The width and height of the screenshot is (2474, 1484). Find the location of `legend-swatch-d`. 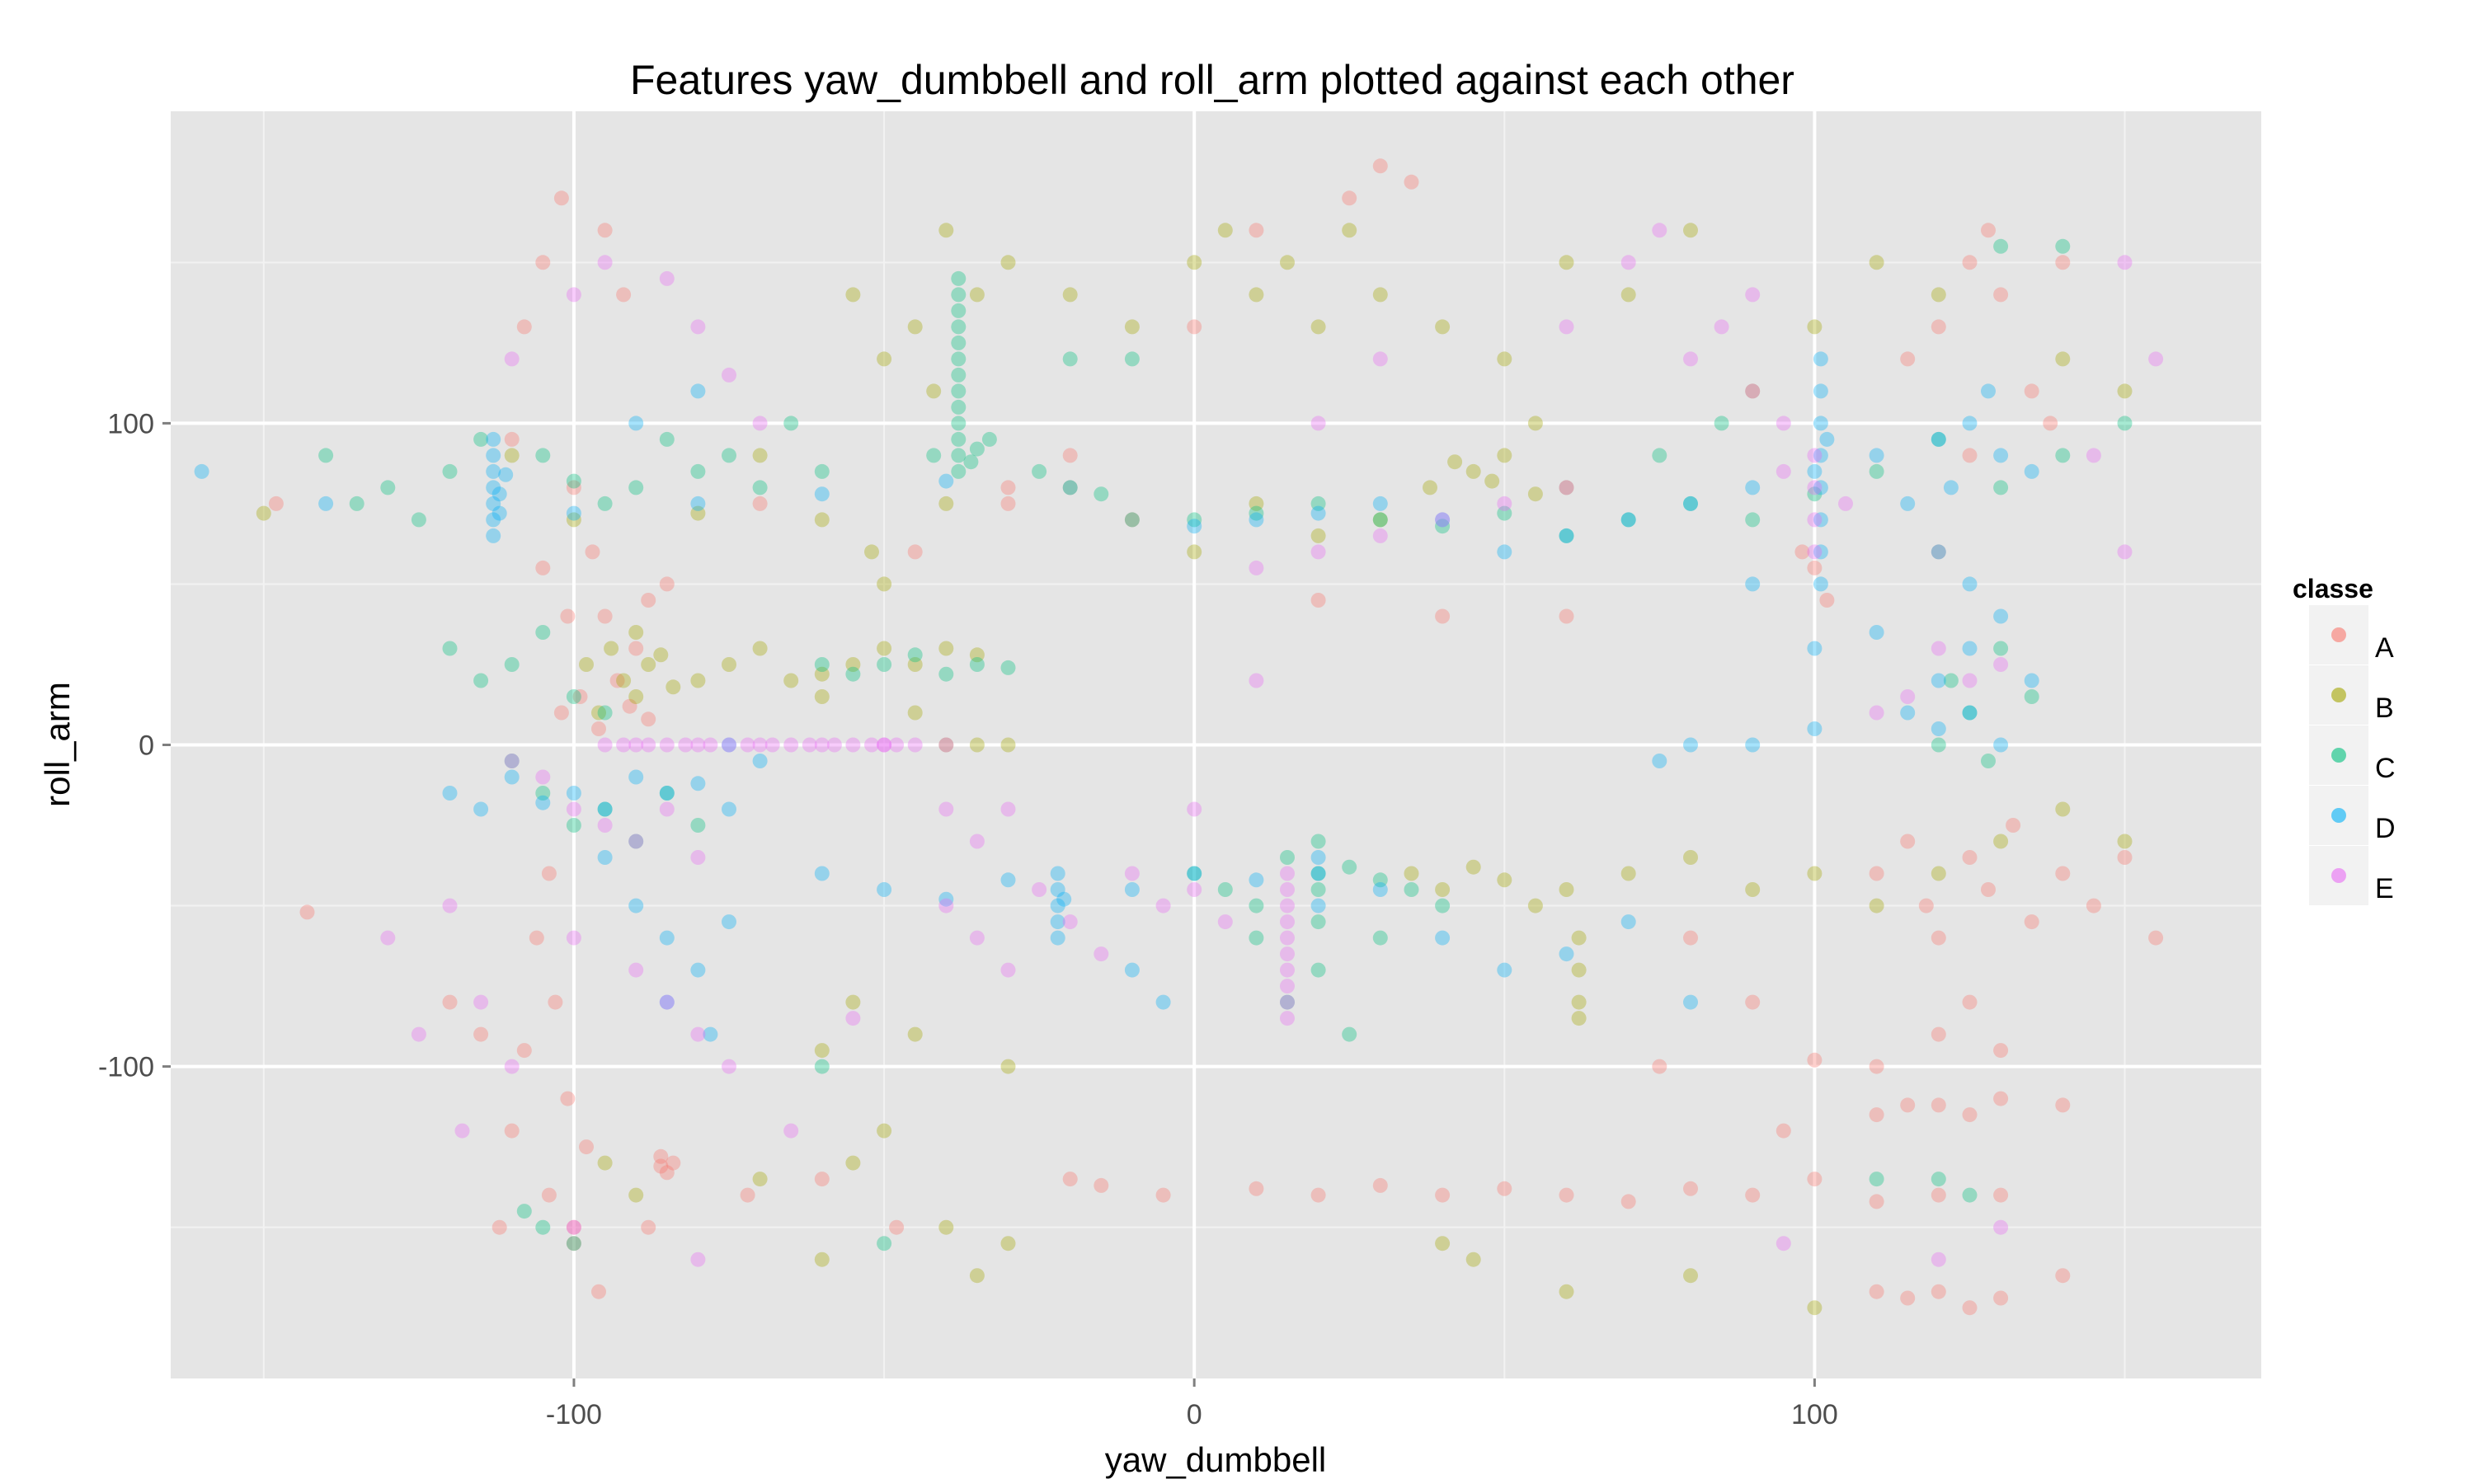

legend-swatch-d is located at coordinates (2338, 815).